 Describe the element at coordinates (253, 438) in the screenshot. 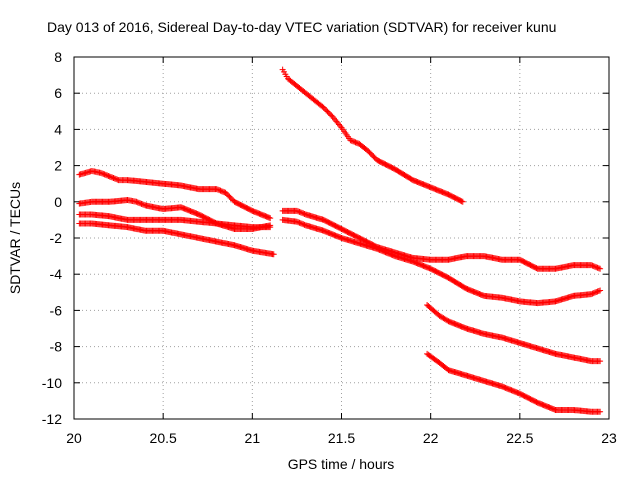

I see `x-tick-label: 21` at that location.